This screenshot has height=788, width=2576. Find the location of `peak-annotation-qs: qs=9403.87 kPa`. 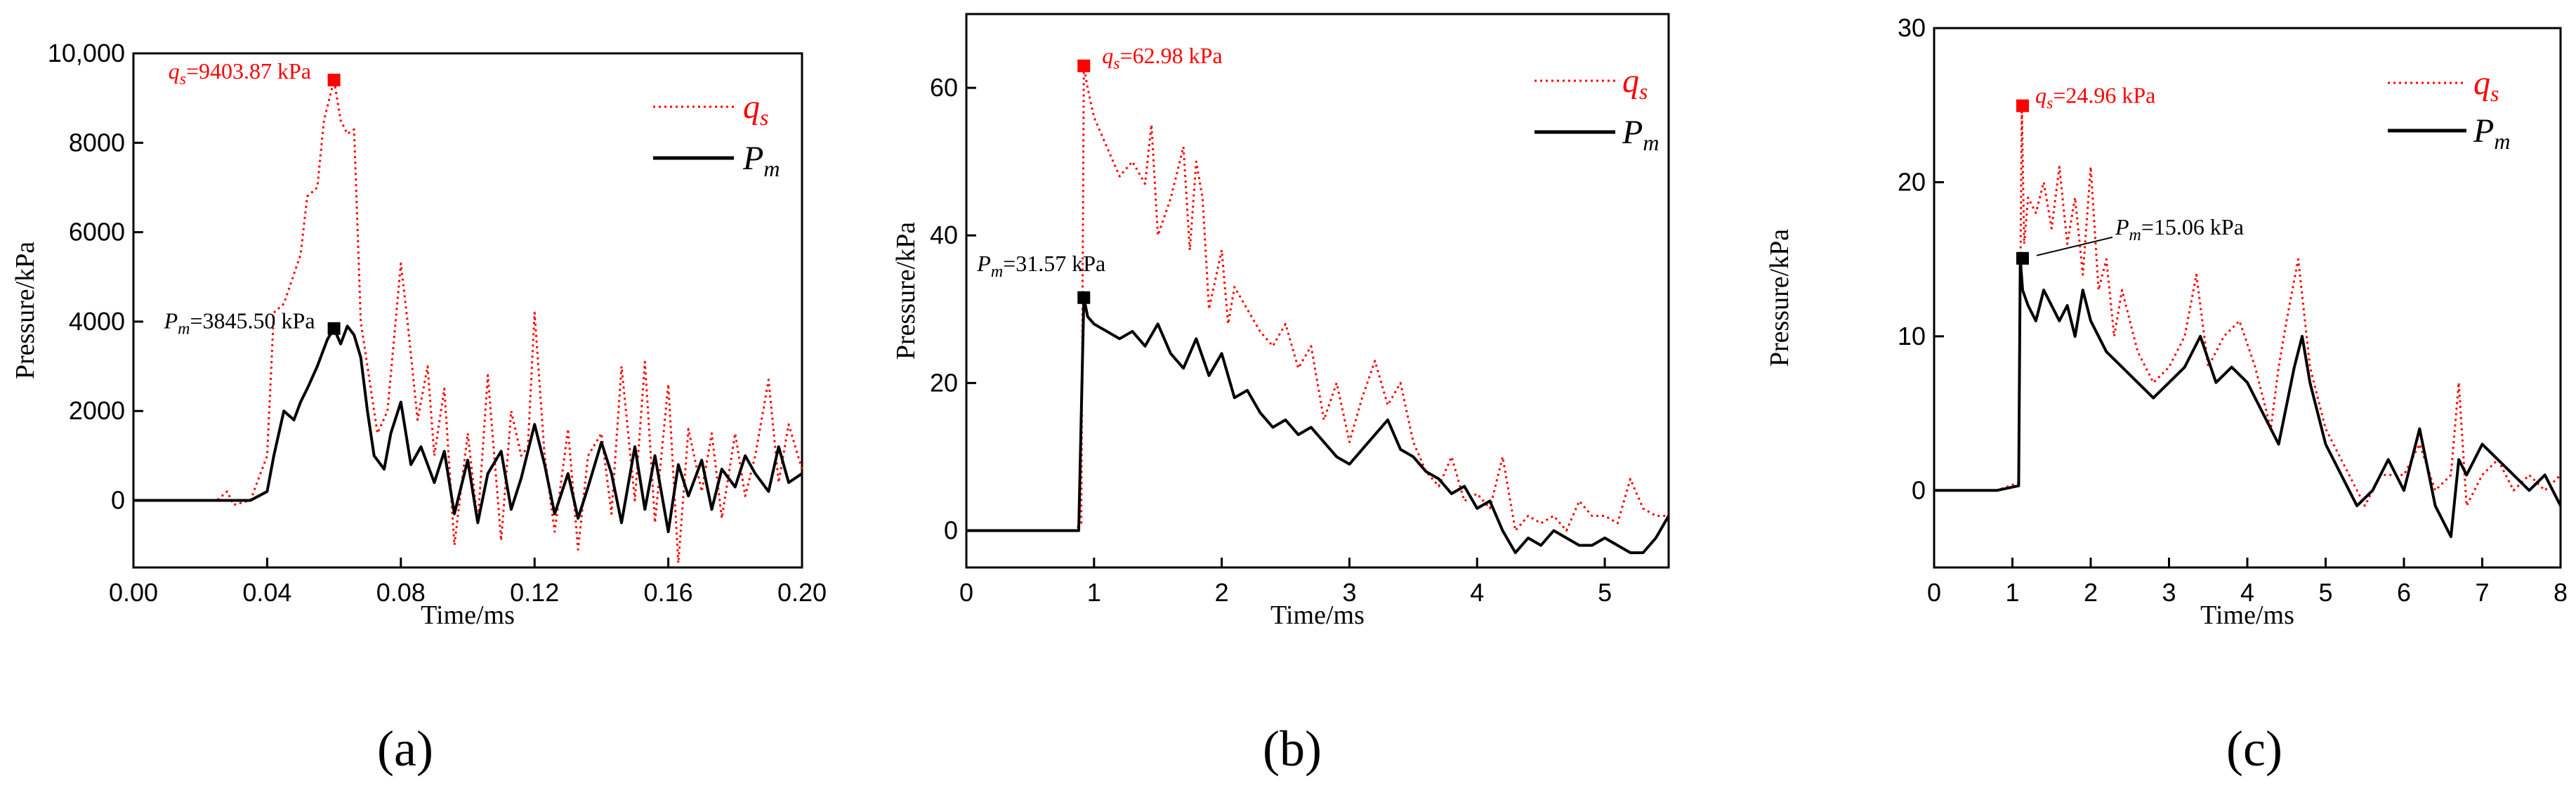

peak-annotation-qs: qs=9403.87 kPa is located at coordinates (240, 73).